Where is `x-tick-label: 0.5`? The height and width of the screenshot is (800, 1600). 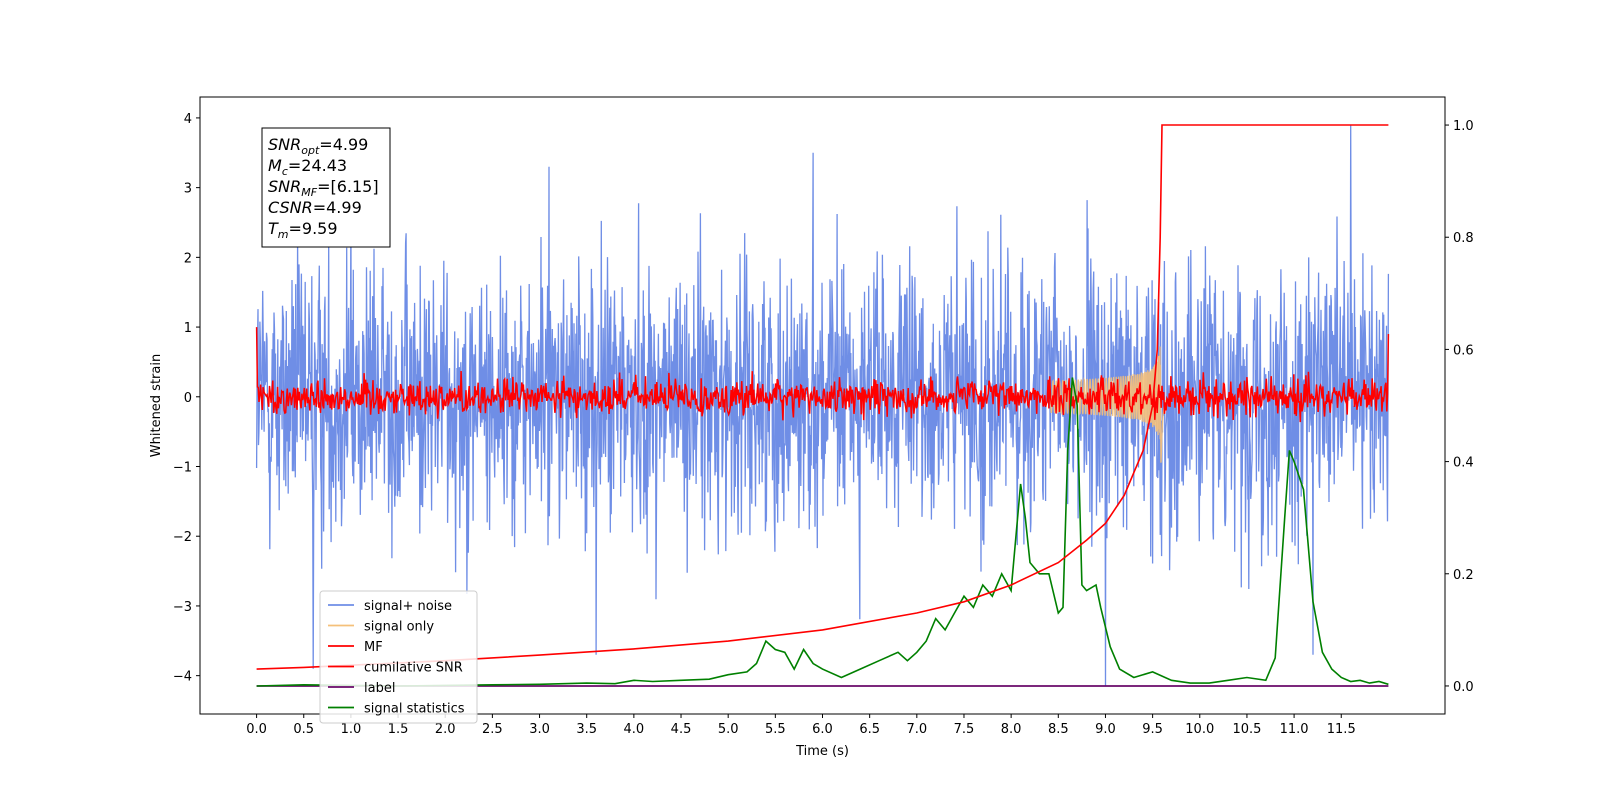 x-tick-label: 0.5 is located at coordinates (303, 729).